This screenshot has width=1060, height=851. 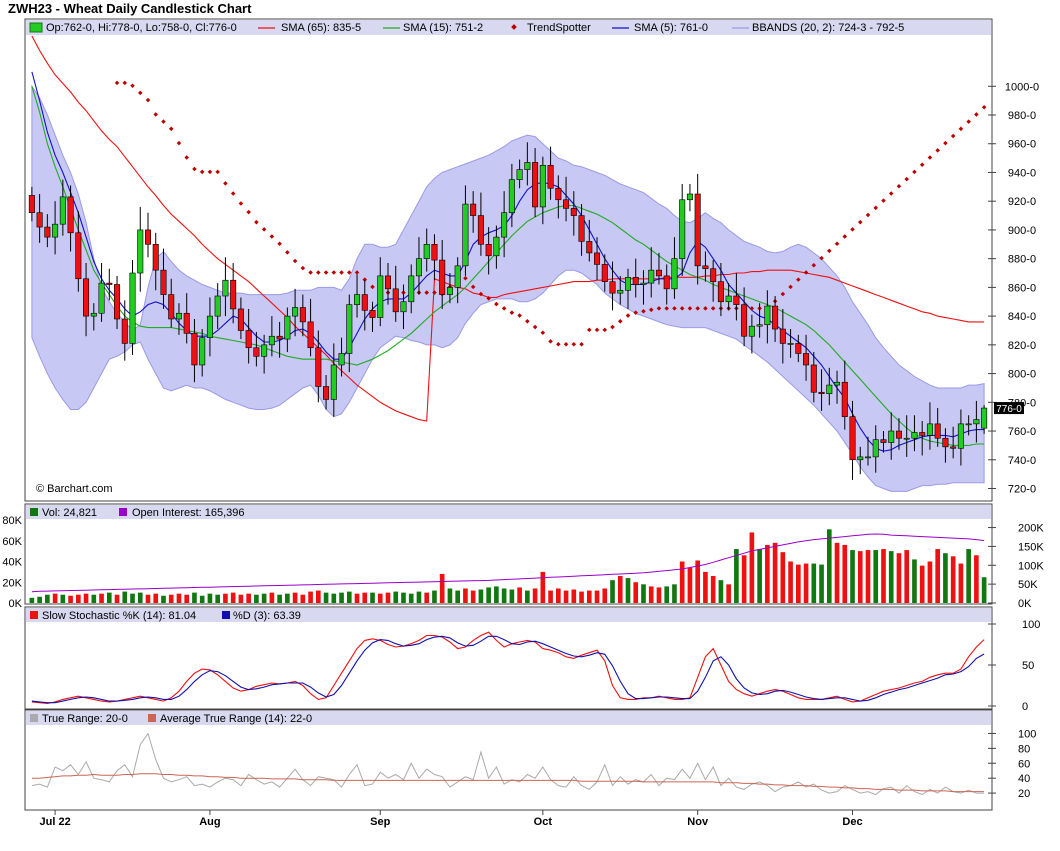 I want to click on barchart-credit: © Barchart.com, so click(x=74, y=489).